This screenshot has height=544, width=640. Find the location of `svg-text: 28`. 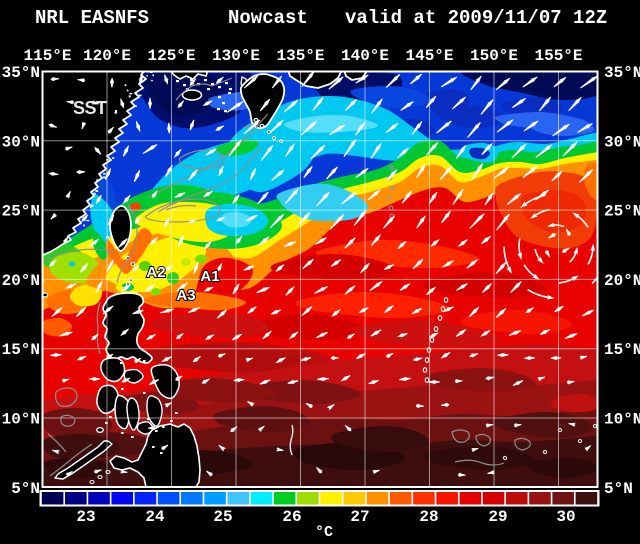

svg-text: 28 is located at coordinates (428, 517).